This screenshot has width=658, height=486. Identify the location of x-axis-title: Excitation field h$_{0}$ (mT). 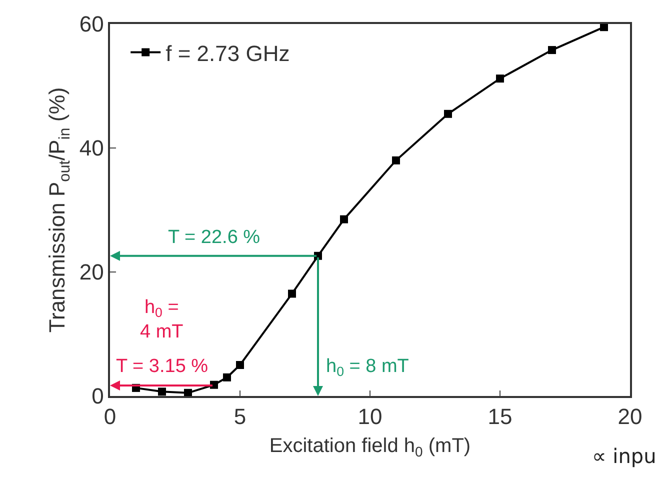
(370, 447).